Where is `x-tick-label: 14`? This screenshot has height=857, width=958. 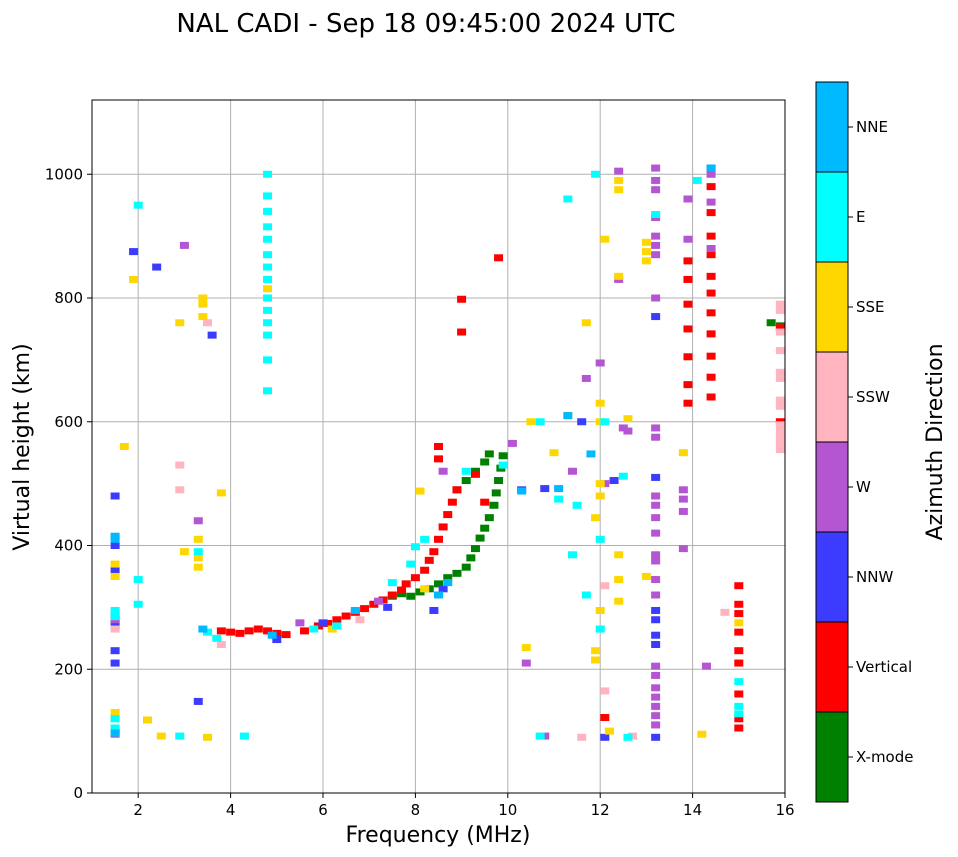 x-tick-label: 14 is located at coordinates (692, 810).